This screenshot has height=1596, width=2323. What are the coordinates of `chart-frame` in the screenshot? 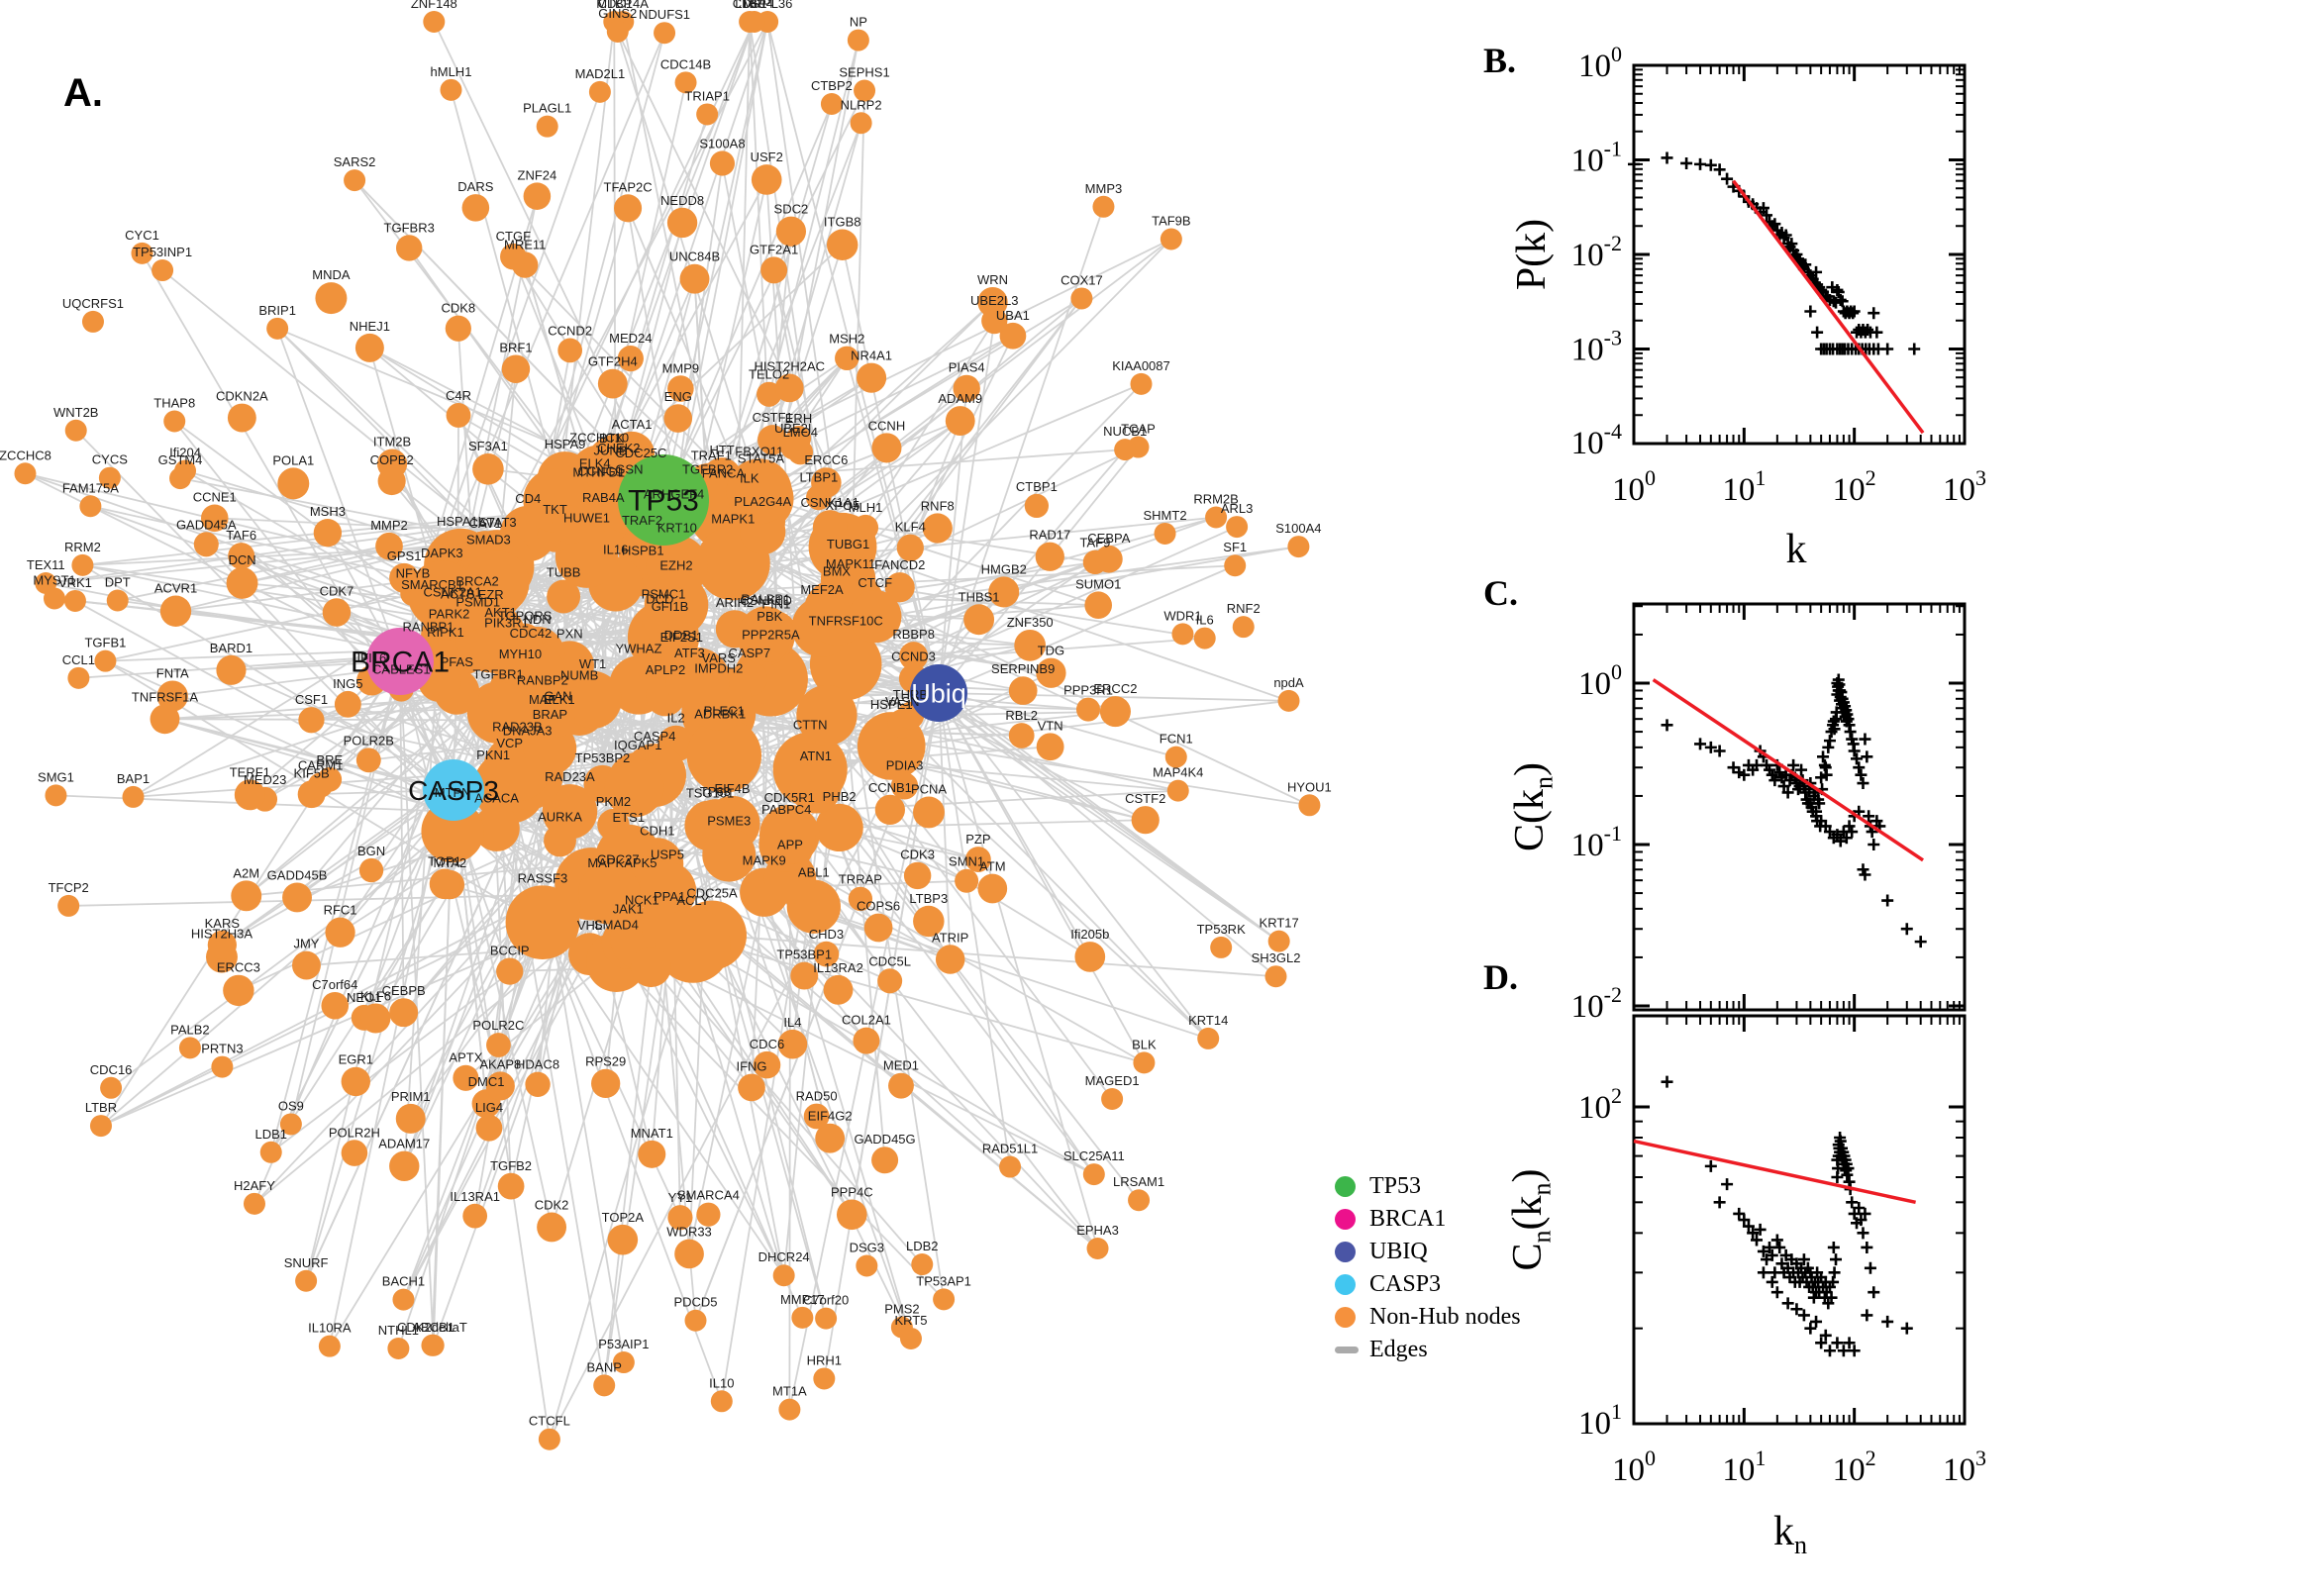 It's located at (1800, 807).